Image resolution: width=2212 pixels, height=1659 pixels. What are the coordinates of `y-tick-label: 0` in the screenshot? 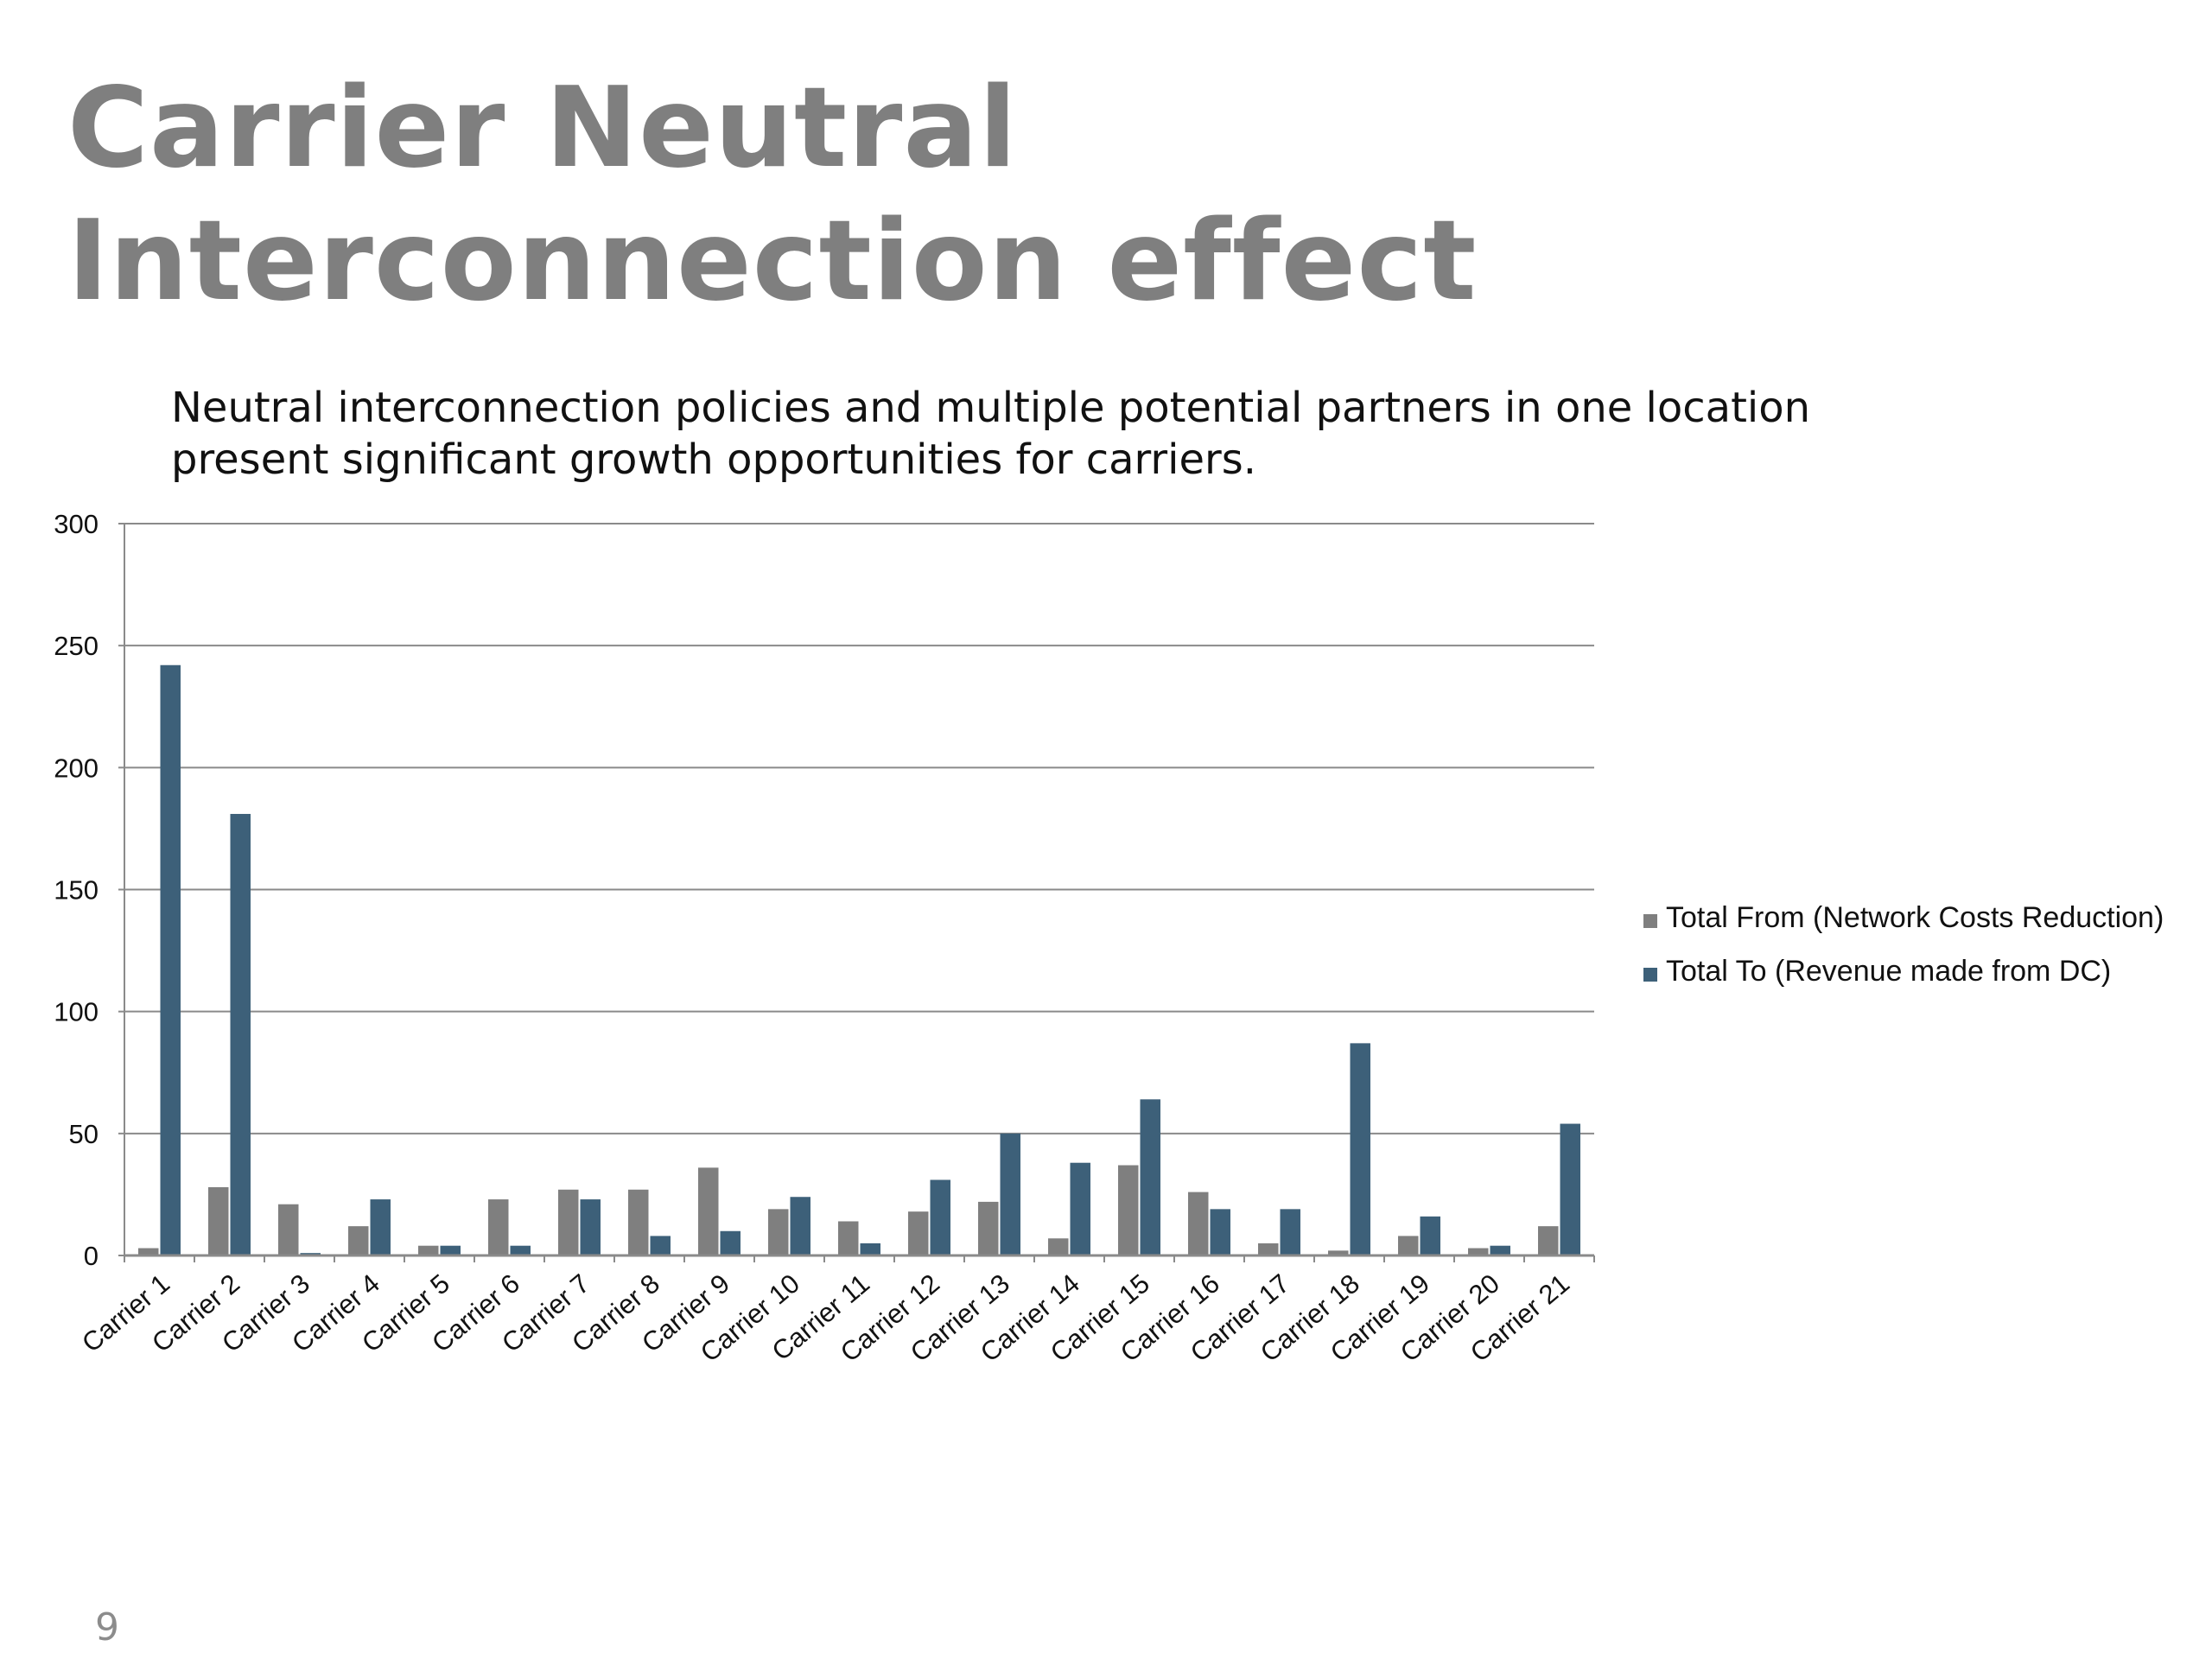 It's located at (91, 1256).